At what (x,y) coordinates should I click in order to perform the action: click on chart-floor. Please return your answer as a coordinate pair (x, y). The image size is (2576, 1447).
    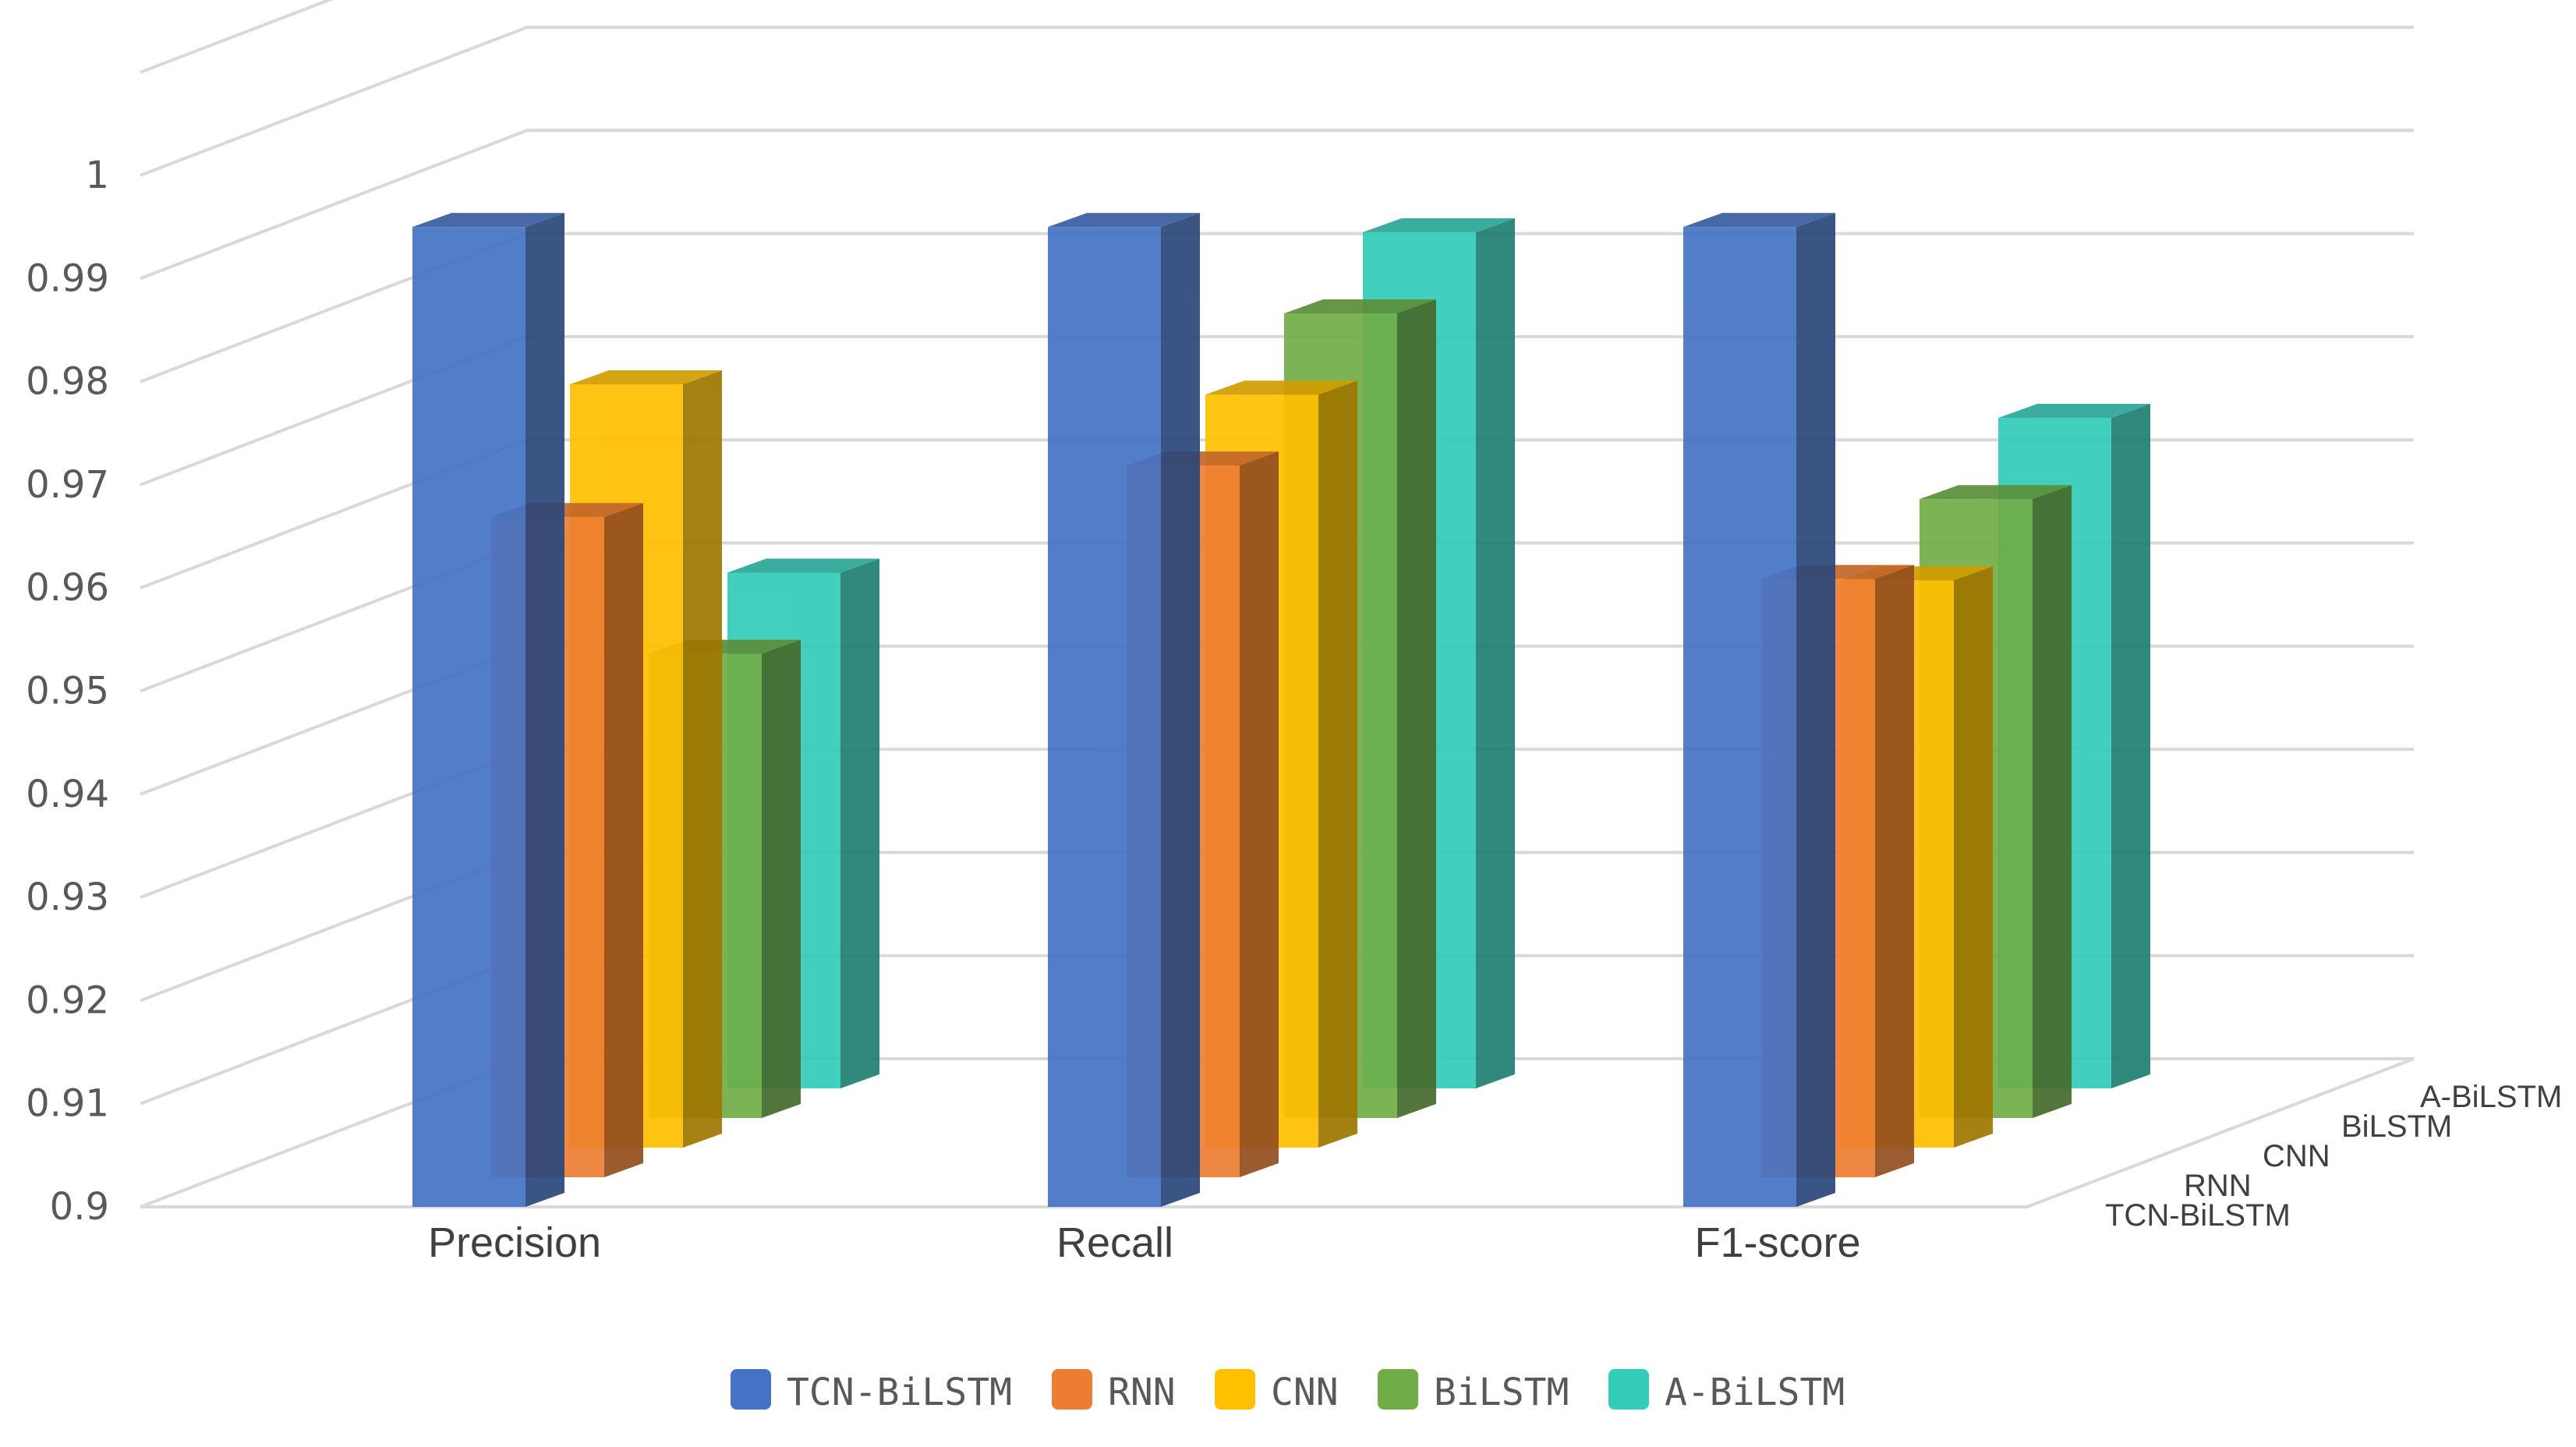
    Looking at the image, I should click on (1277, 1132).